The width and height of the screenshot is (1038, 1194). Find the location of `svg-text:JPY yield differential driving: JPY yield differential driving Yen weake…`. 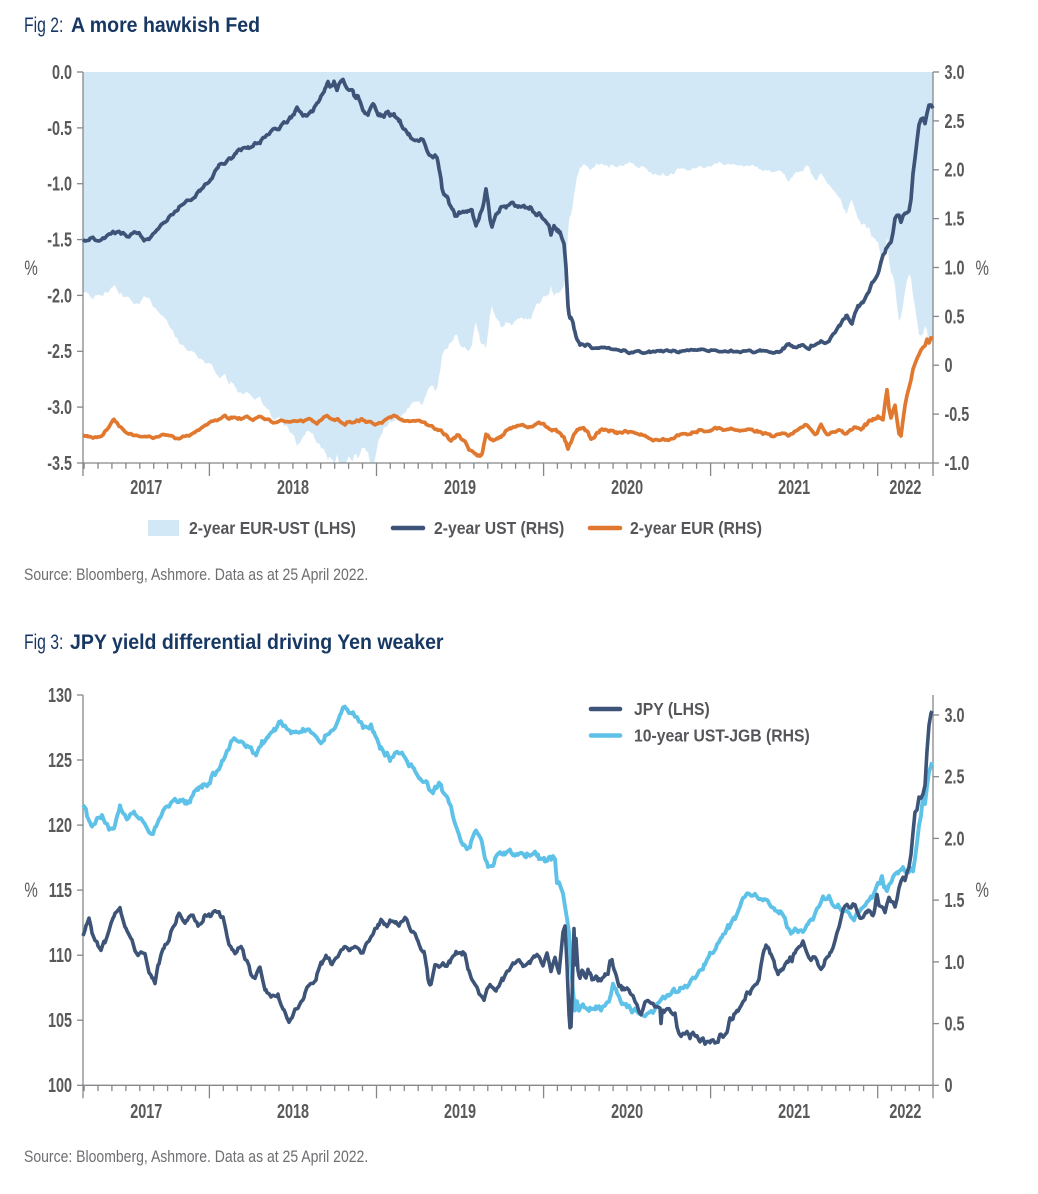

svg-text:JPY yield differential driving: JPY yield differential driving Yen weake… is located at coordinates (257, 642).